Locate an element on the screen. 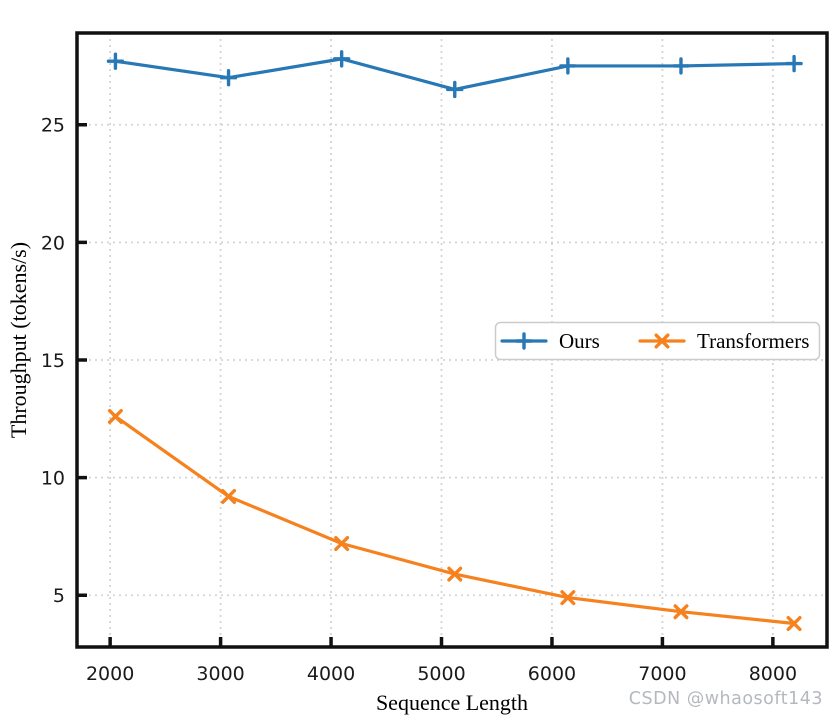 This screenshot has height=720, width=834. legend-handle-transformers is located at coordinates (662, 341).